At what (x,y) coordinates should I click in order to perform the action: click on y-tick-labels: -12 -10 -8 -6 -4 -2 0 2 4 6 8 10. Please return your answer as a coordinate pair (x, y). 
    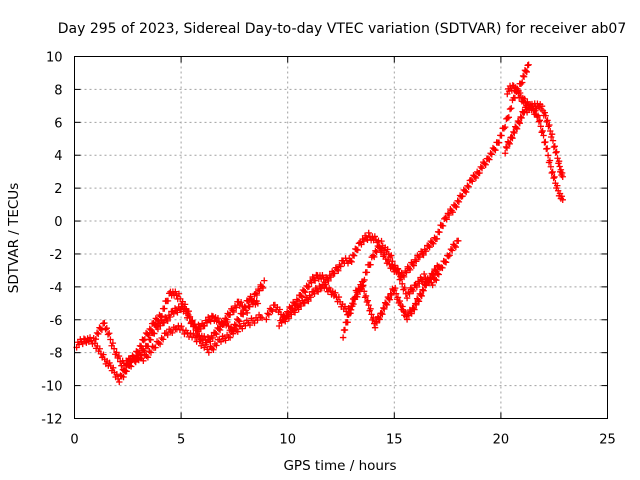
    Looking at the image, I should click on (51, 239).